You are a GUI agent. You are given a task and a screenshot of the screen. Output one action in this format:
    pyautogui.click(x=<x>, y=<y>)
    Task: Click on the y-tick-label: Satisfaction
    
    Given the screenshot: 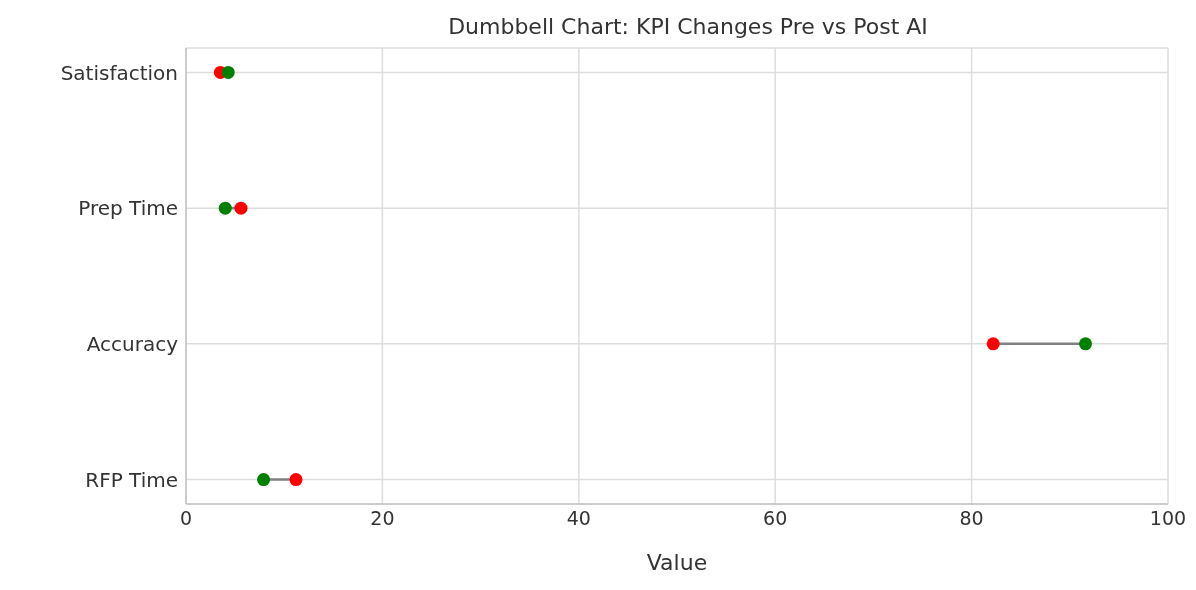 What is the action you would take?
    pyautogui.click(x=119, y=72)
    